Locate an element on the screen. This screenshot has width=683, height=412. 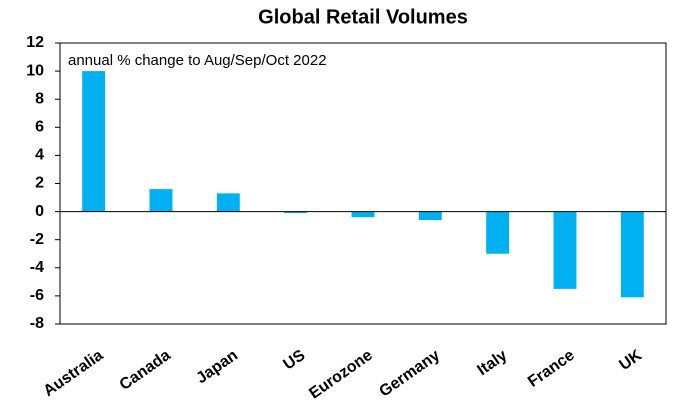
y-tick-label: -2 is located at coordinates (37, 239).